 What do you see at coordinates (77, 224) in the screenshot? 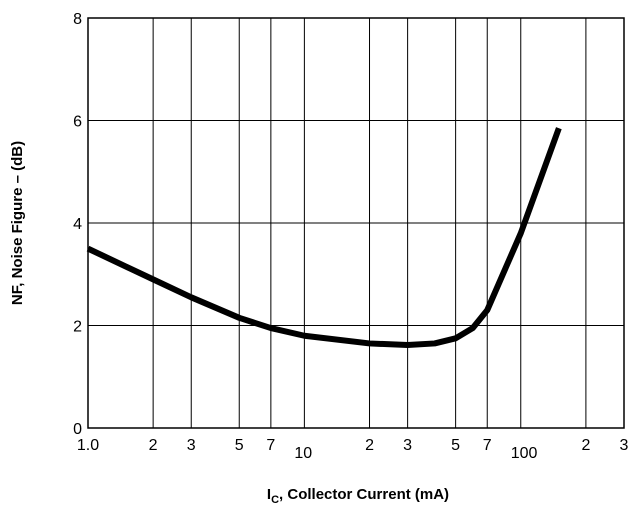
I see `y-tick-label: 4` at bounding box center [77, 224].